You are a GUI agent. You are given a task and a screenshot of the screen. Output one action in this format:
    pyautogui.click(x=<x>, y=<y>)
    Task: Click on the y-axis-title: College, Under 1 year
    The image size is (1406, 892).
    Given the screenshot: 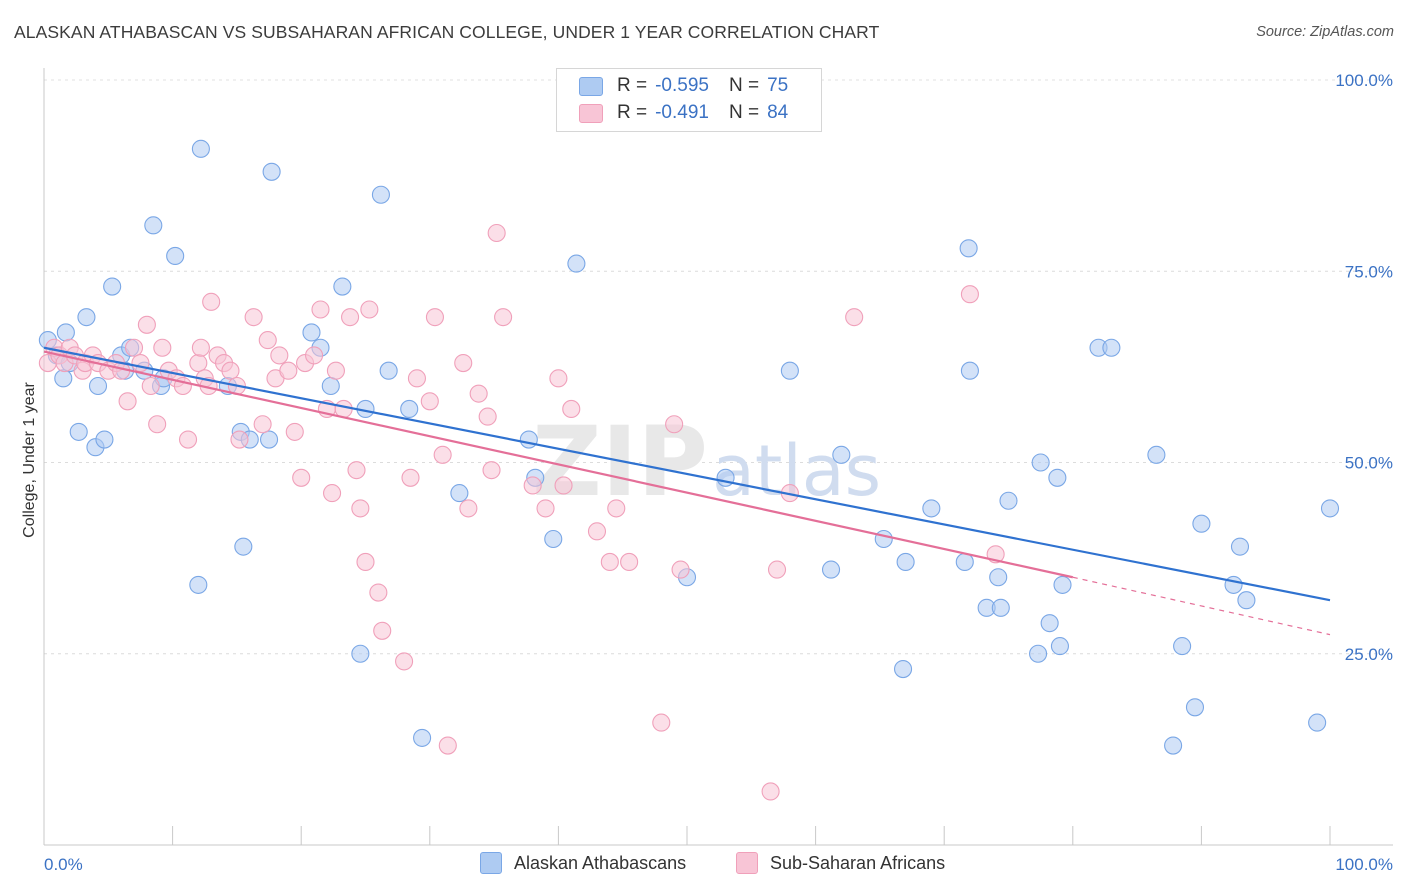 What is the action you would take?
    pyautogui.click(x=29, y=460)
    